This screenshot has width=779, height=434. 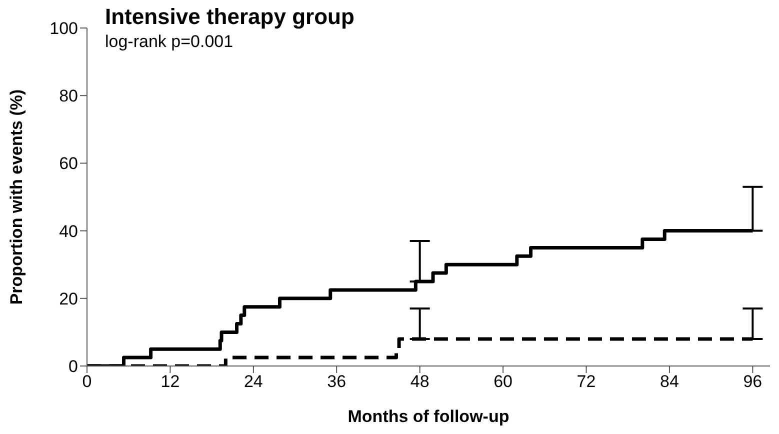 What do you see at coordinates (586, 382) in the screenshot?
I see `x-tick-label: 72` at bounding box center [586, 382].